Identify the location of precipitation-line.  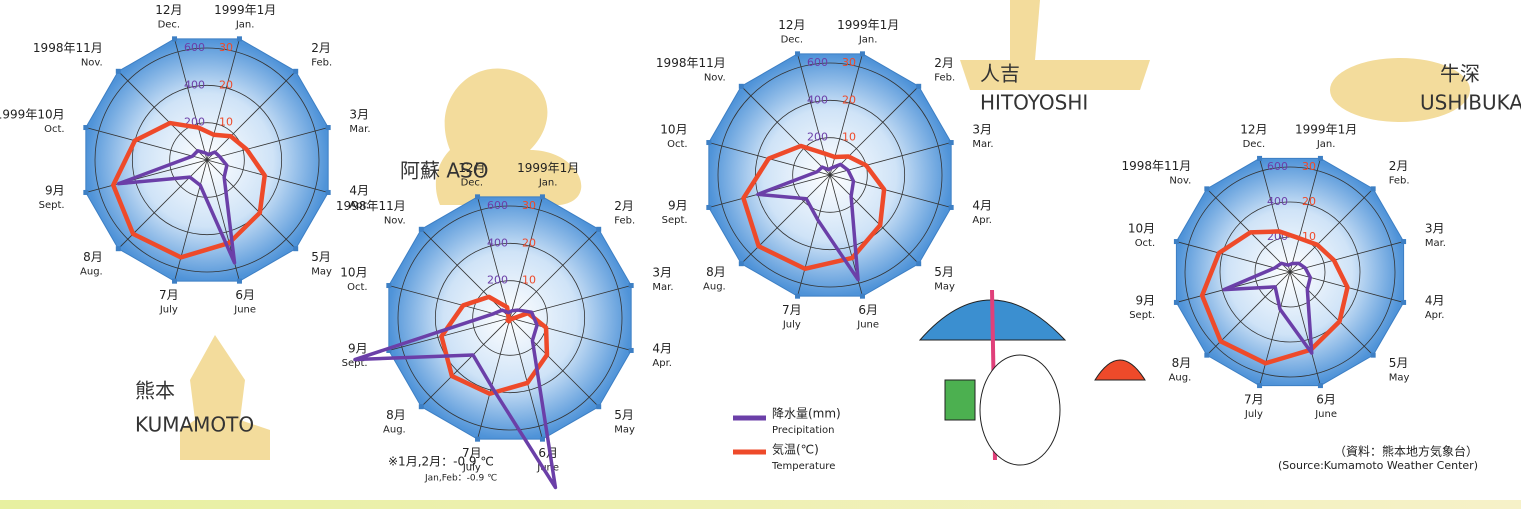
(176, 207).